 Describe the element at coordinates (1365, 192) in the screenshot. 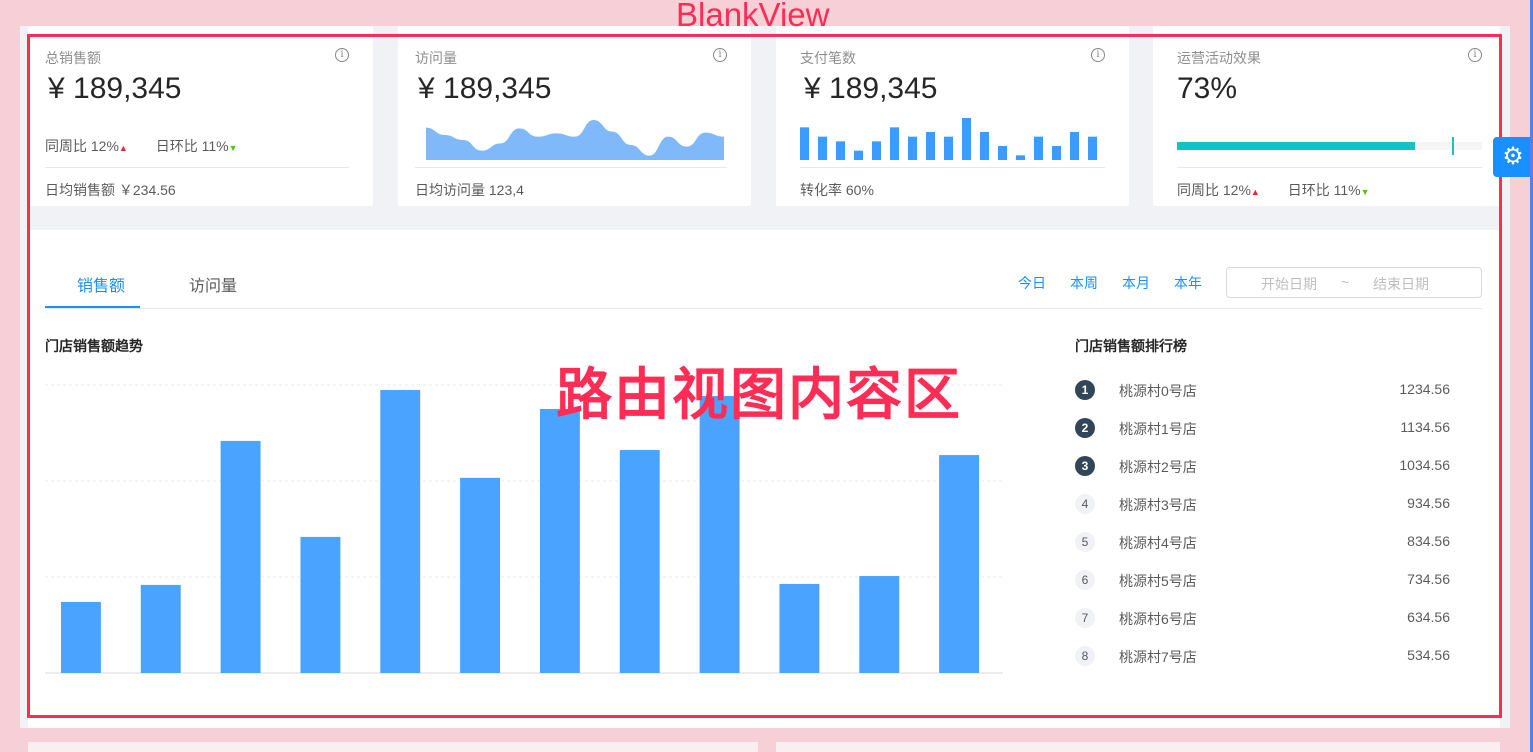

I see `caret-down-icon: ▼` at that location.